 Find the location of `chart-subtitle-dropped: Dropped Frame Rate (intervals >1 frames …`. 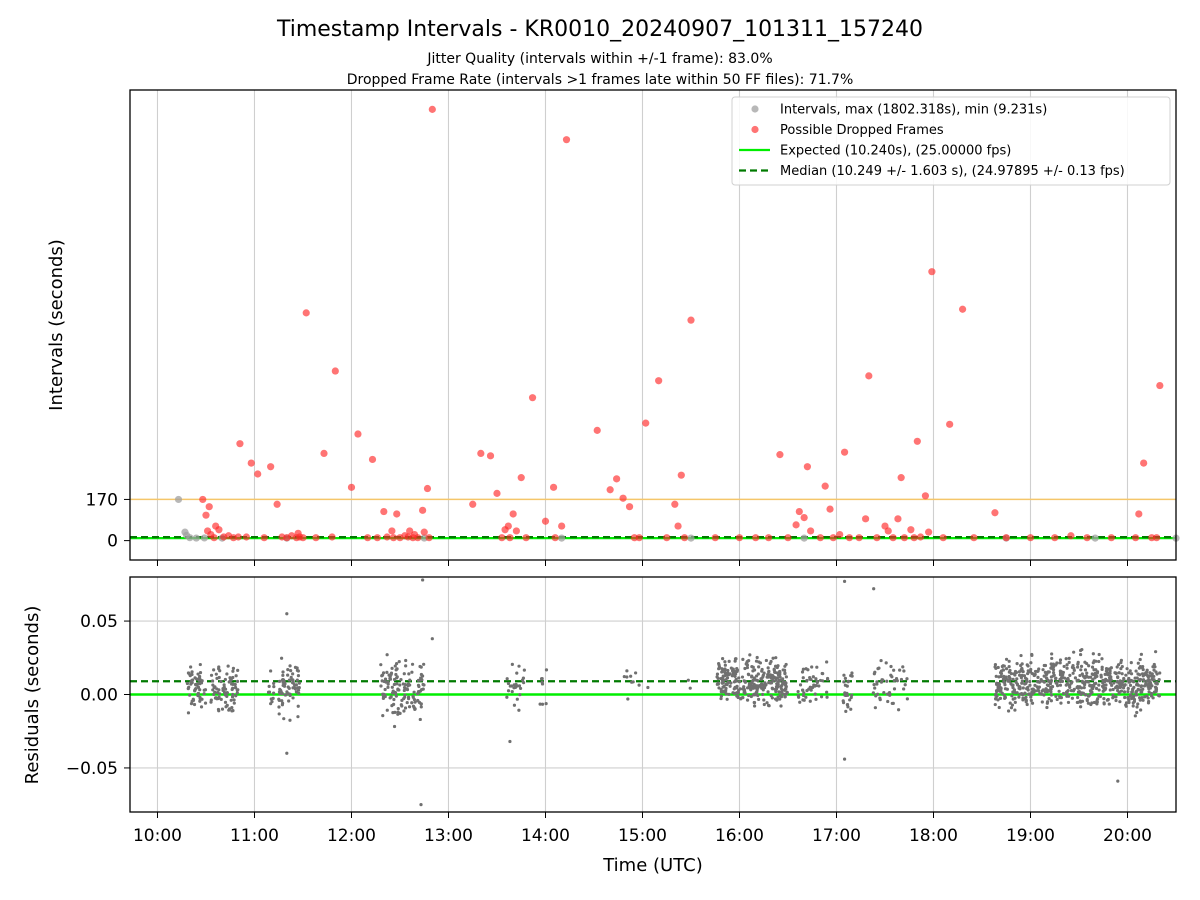

chart-subtitle-dropped: Dropped Frame Rate (intervals >1 frames … is located at coordinates (600, 80).